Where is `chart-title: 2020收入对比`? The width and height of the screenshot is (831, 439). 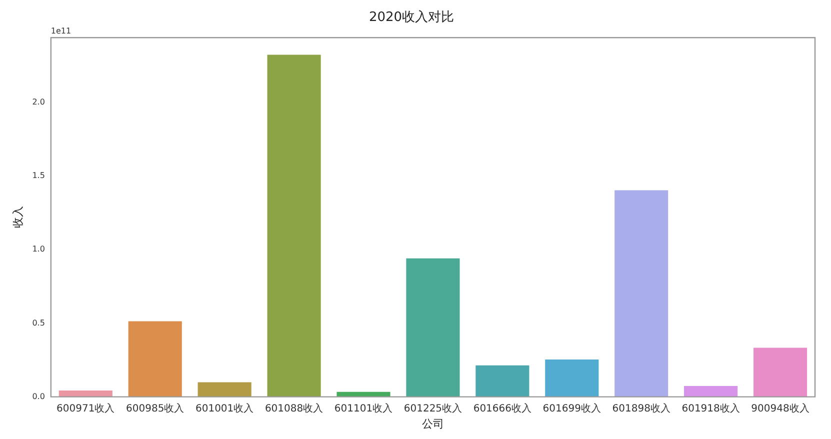 chart-title: 2020收入对比 is located at coordinates (411, 18).